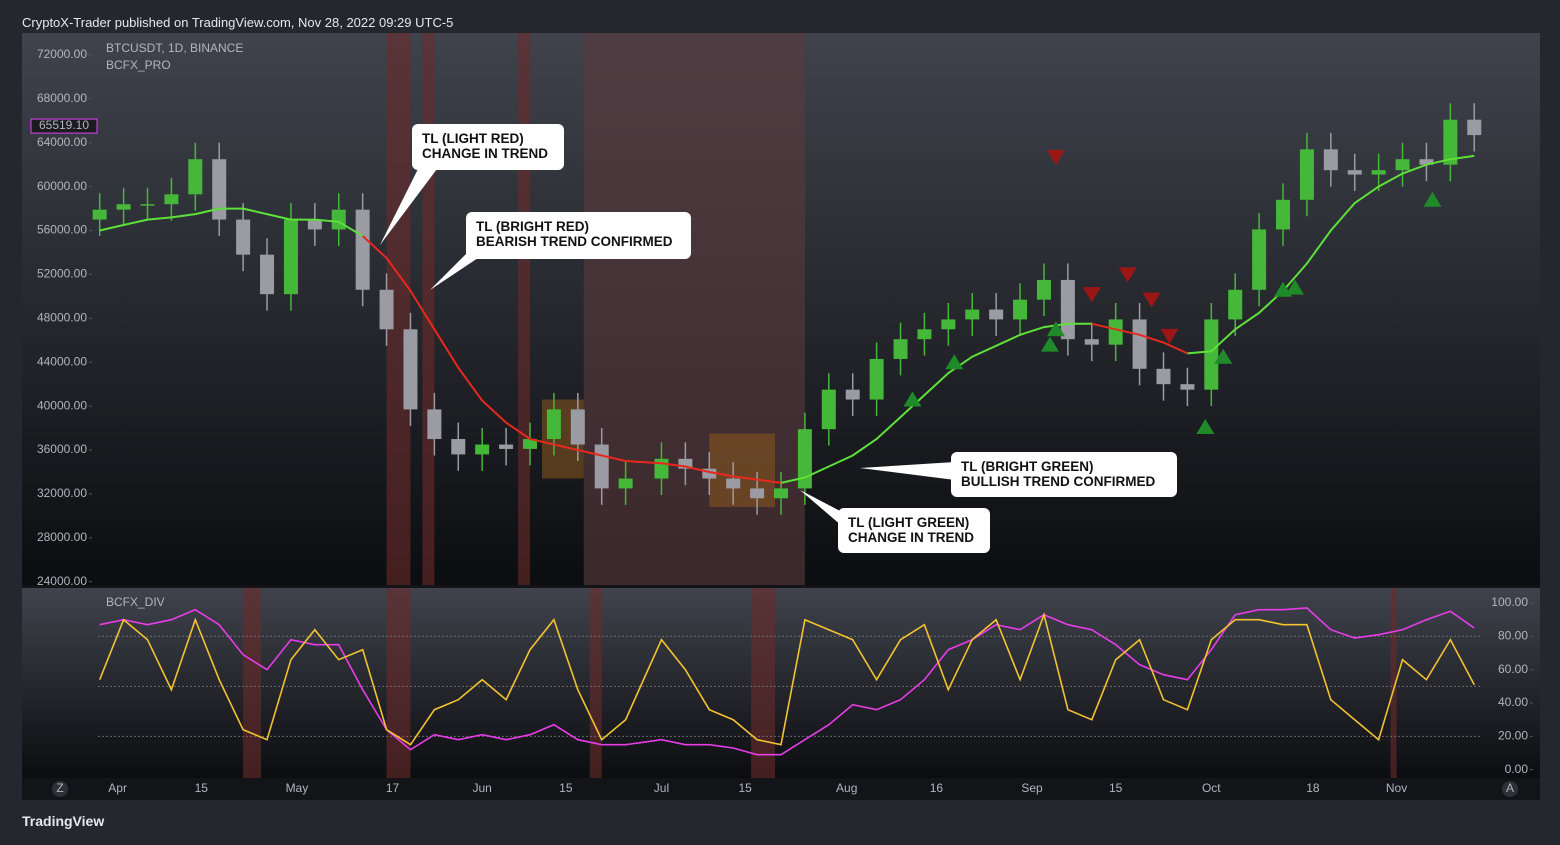  Describe the element at coordinates (473, 138) in the screenshot. I see `callout-line: TL (LIGHT RED)` at that location.